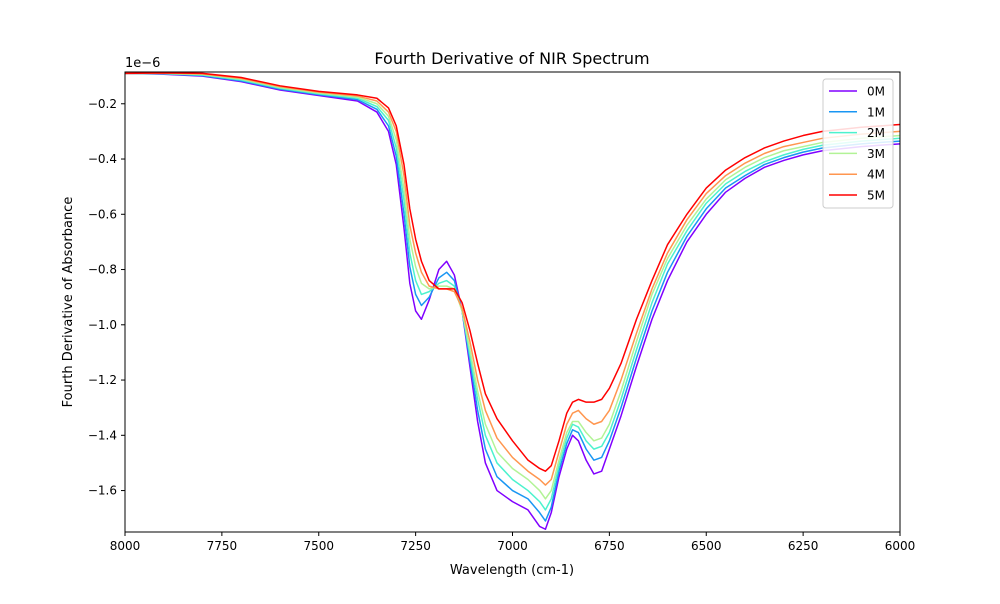 The height and width of the screenshot is (604, 1000). What do you see at coordinates (102, 104) in the screenshot?
I see `y-tick-label: −0.2` at bounding box center [102, 104].